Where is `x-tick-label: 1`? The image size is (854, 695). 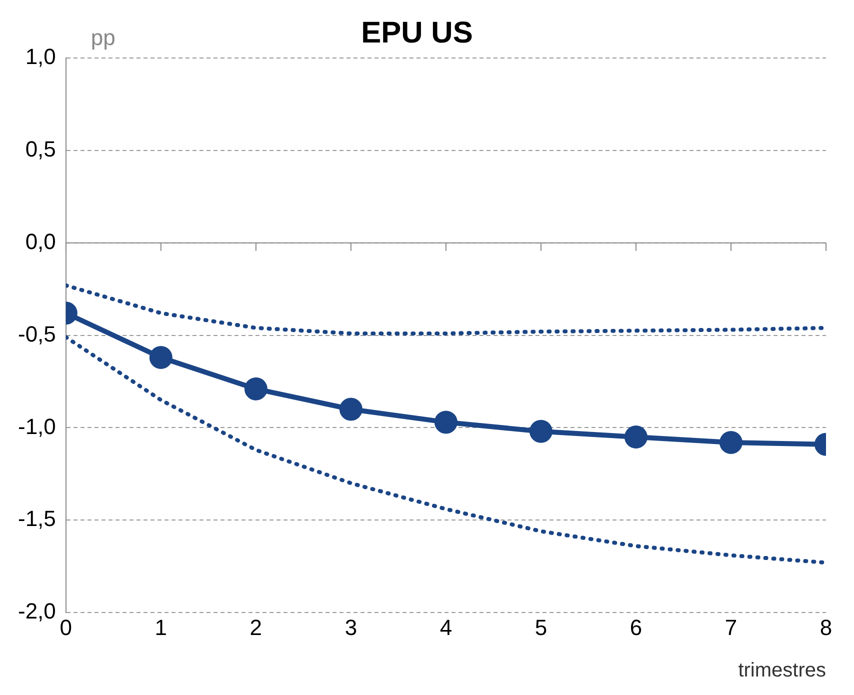
x-tick-label: 1 is located at coordinates (161, 627).